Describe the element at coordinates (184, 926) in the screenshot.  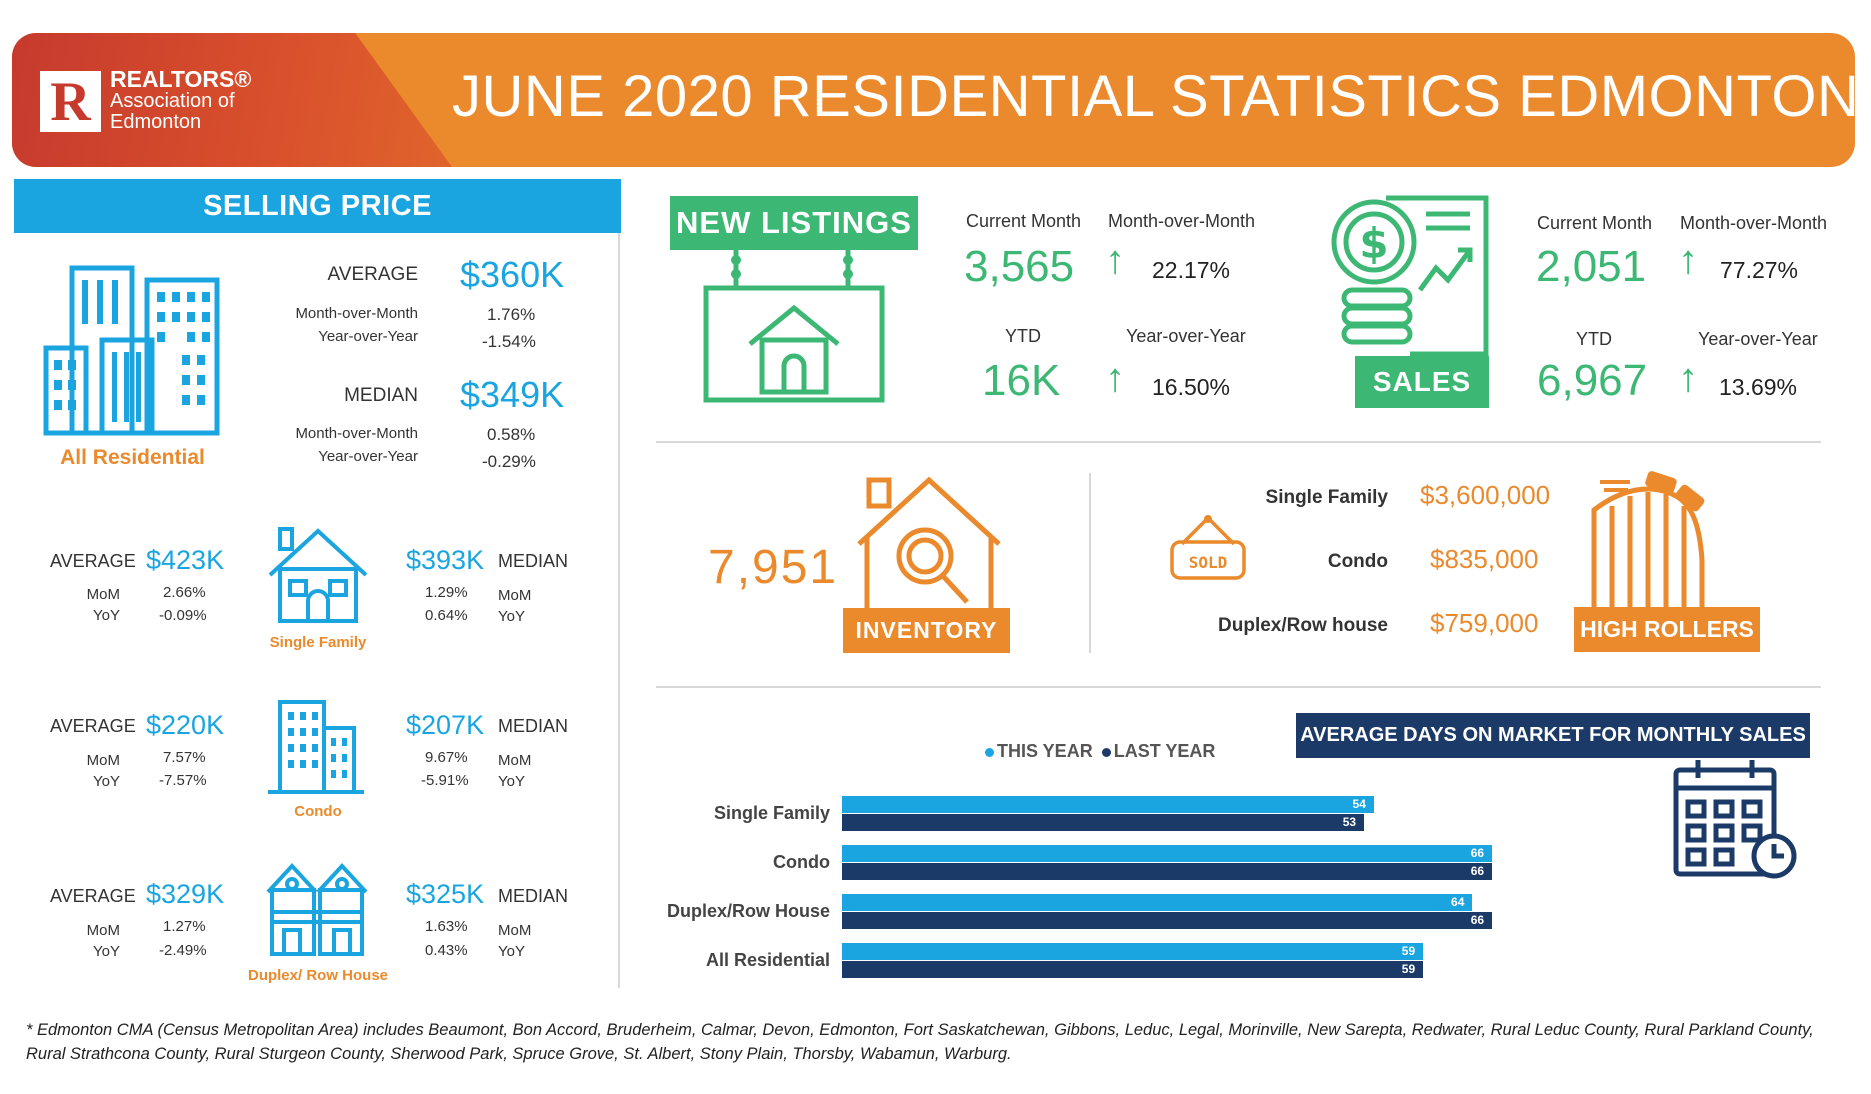
I see `duplex-avg-mom: 1.27%` at that location.